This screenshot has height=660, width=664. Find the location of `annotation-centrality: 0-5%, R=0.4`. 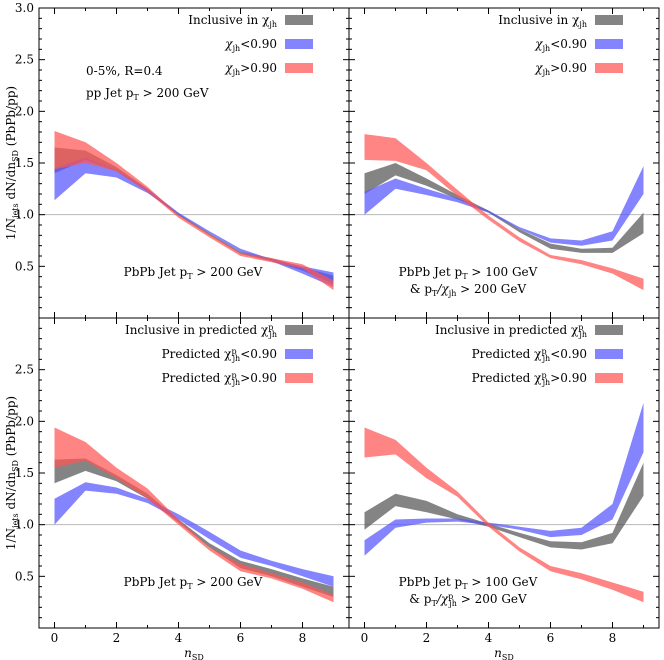

annotation-centrality: 0-5%, R=0.4 is located at coordinates (124, 71).